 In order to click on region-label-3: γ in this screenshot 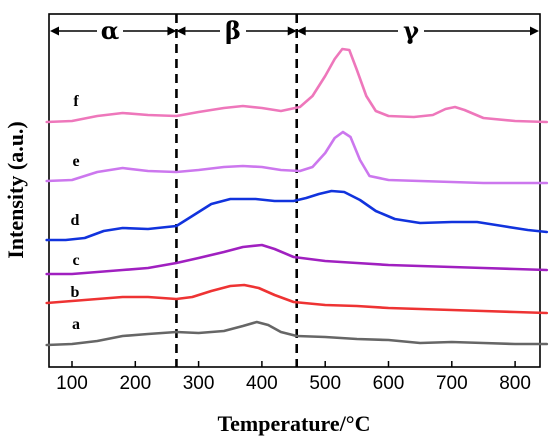, I will do `click(411, 30)`.